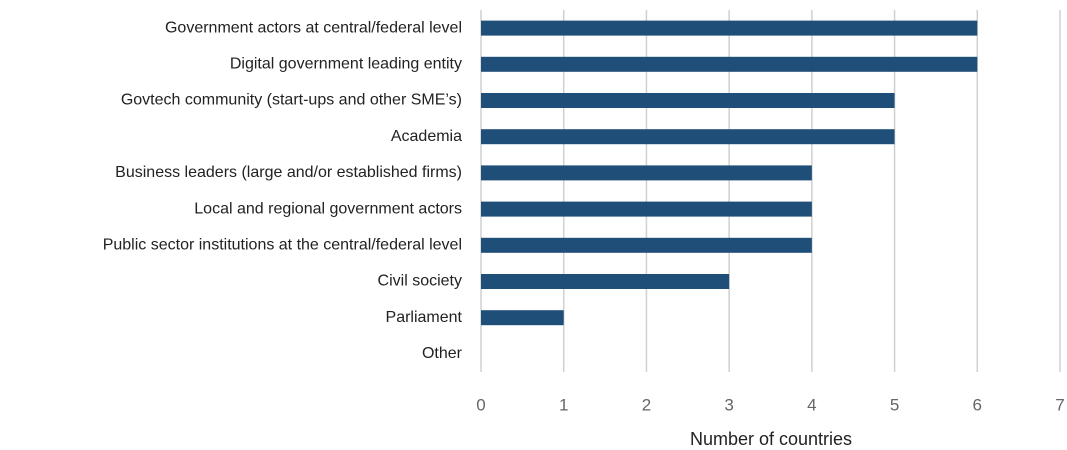  What do you see at coordinates (728, 404) in the screenshot?
I see `x-tick-label: 3` at bounding box center [728, 404].